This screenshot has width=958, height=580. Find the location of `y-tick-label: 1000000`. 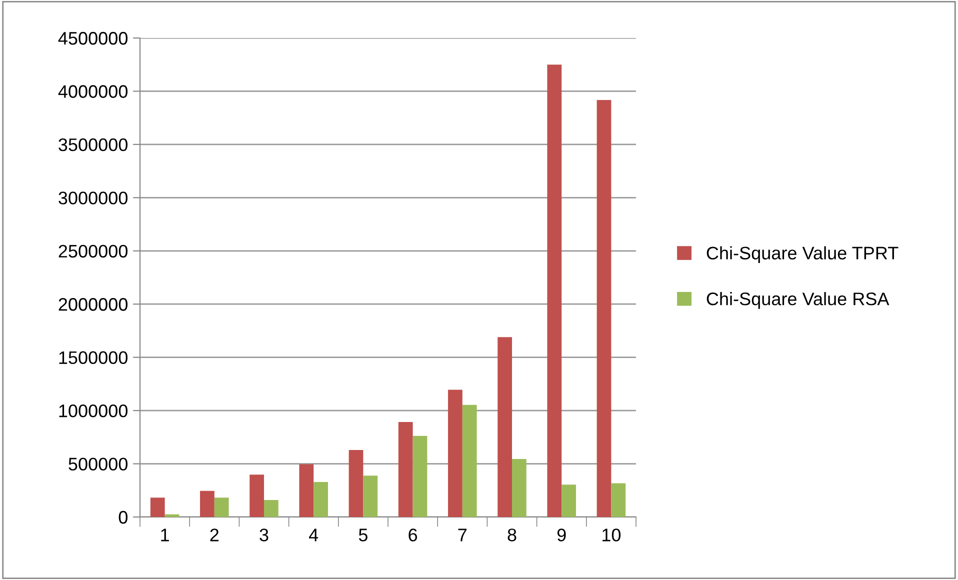

y-tick-label: 1000000 is located at coordinates (93, 411).